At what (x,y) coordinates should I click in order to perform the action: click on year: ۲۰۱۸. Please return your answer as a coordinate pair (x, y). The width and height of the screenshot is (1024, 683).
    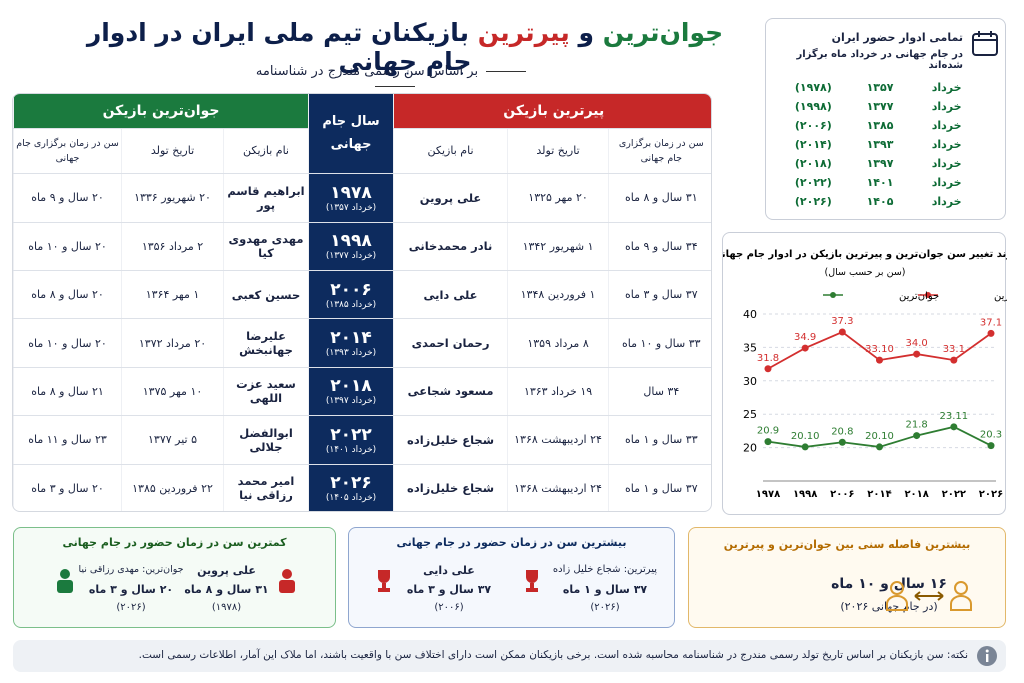
    Looking at the image, I should click on (351, 386).